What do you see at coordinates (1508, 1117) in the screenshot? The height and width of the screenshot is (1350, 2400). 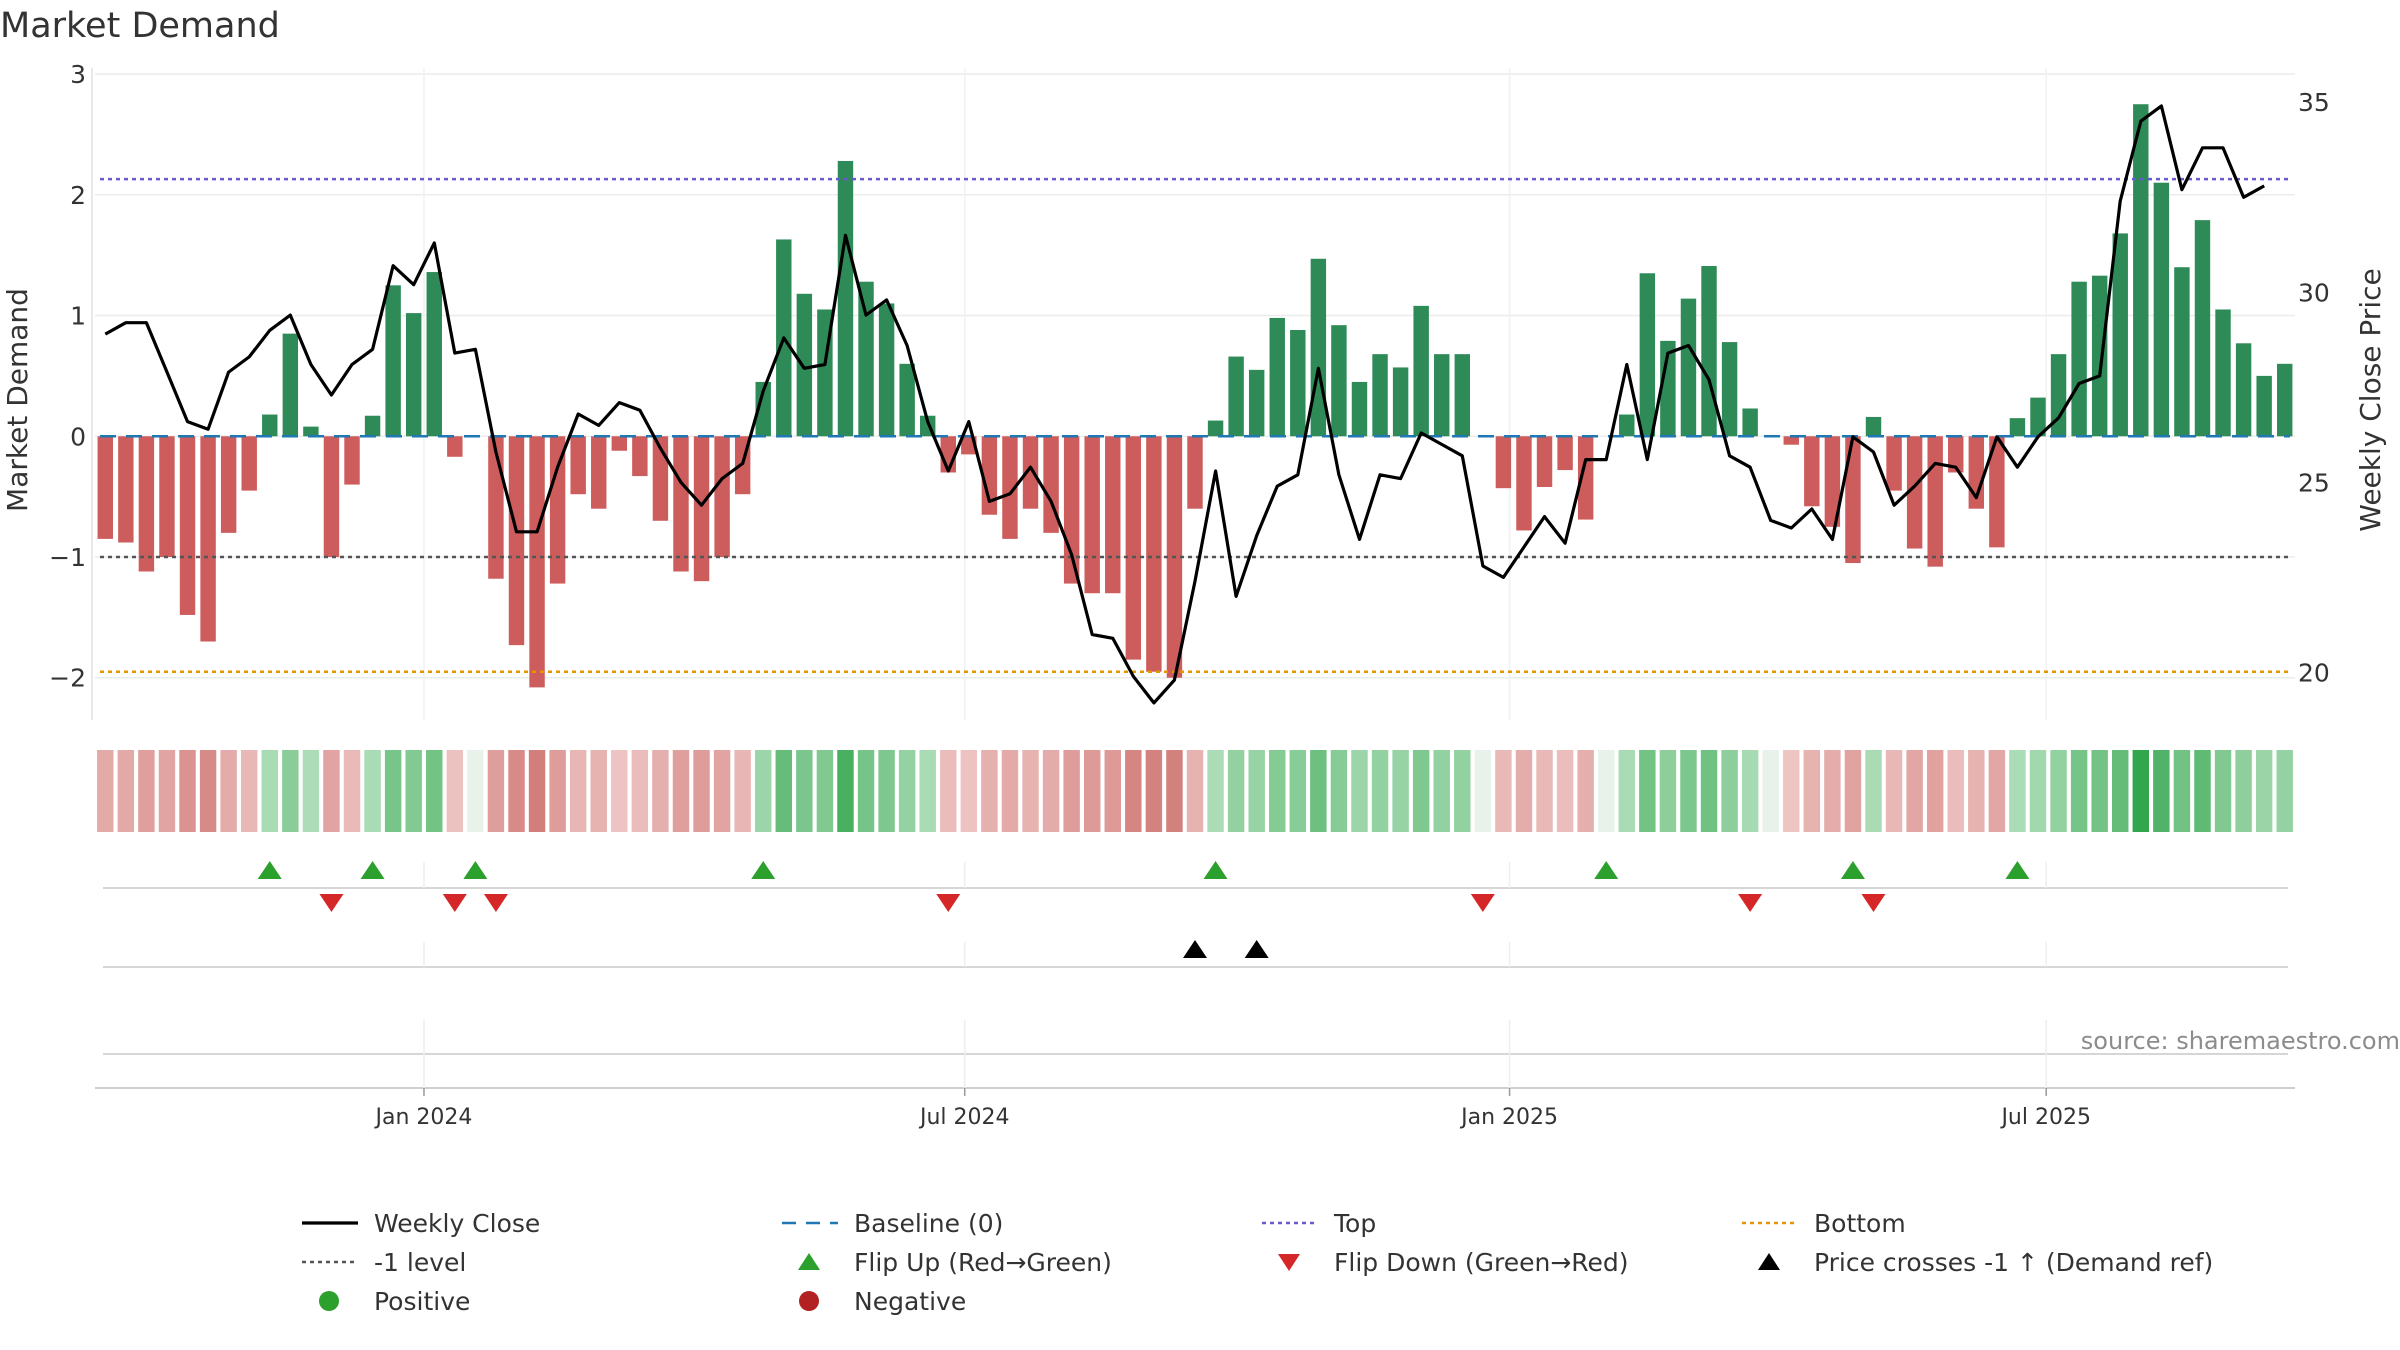 I see `x-tick-label: Jan 2025` at bounding box center [1508, 1117].